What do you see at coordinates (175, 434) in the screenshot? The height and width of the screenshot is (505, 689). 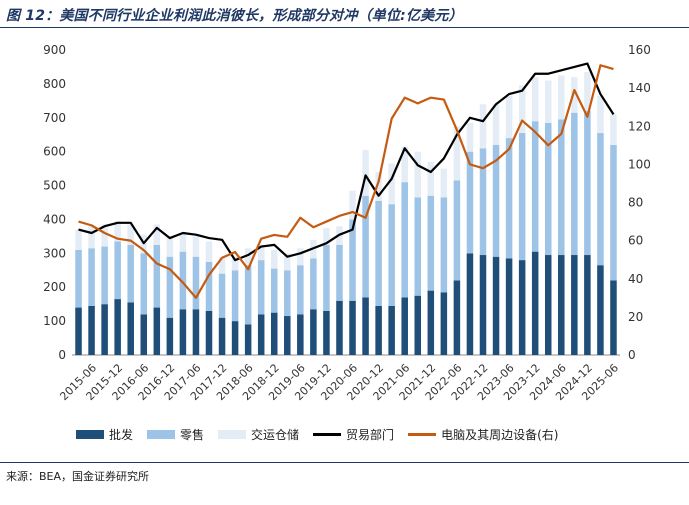 I see `legend-item-retail: 零售` at bounding box center [175, 434].